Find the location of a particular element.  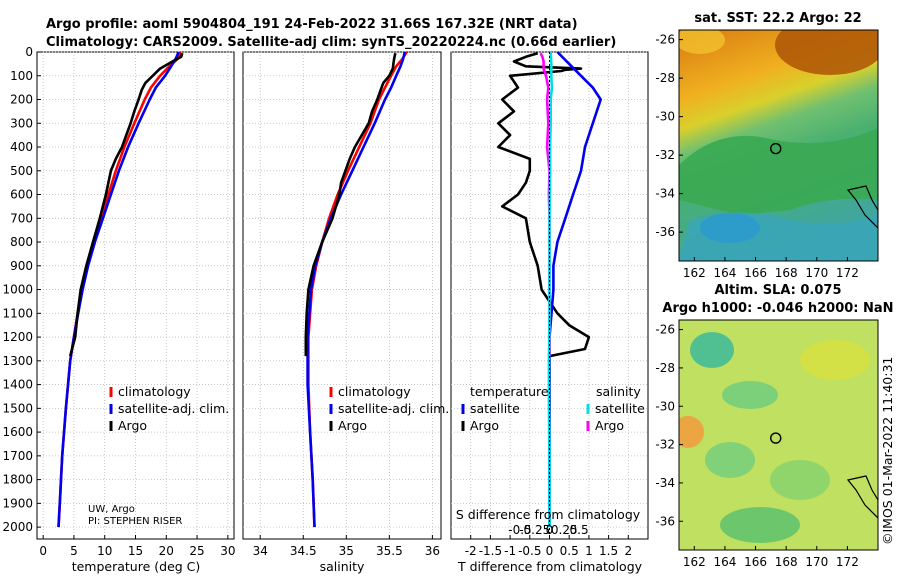

float-position-marker is located at coordinates (776, 148).